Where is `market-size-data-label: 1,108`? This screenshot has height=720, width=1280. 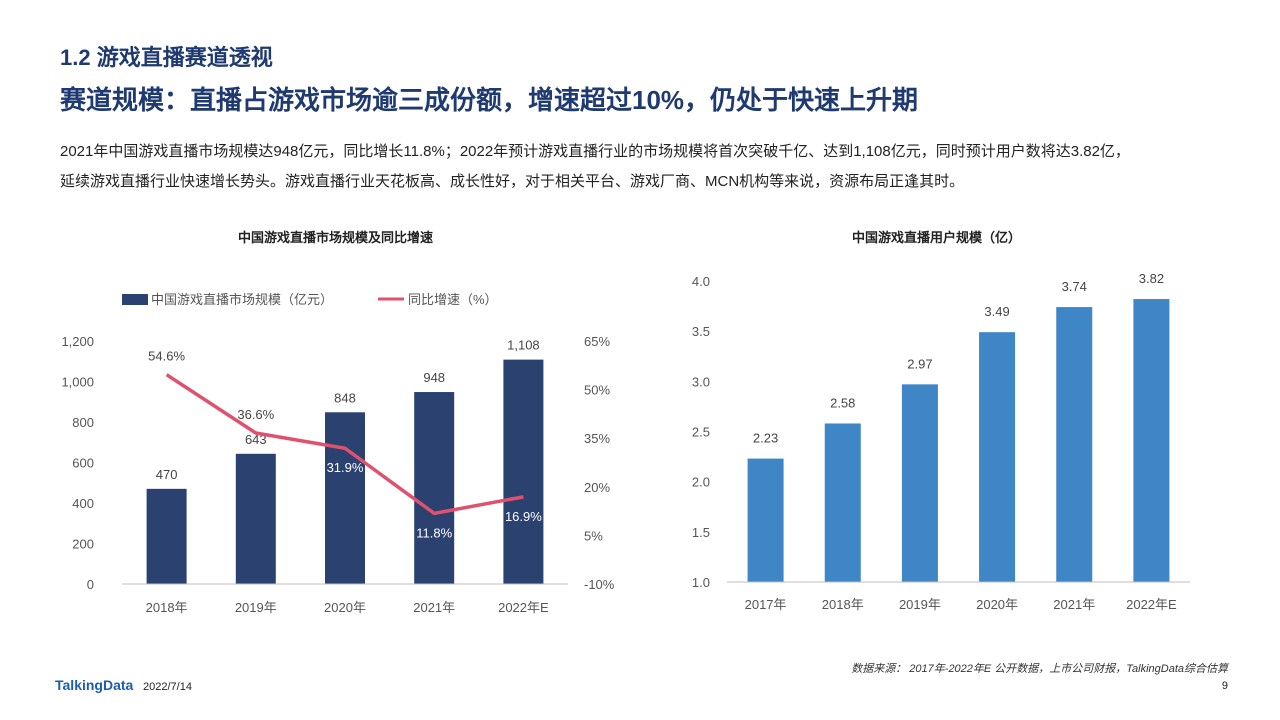
market-size-data-label: 1,108 is located at coordinates (523, 345).